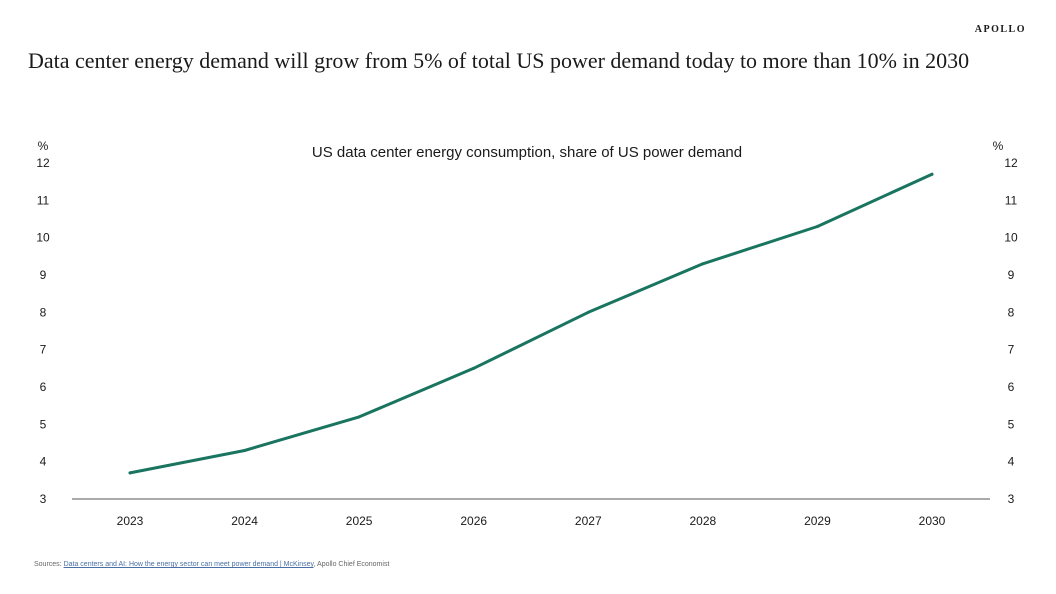 The image size is (1056, 594). What do you see at coordinates (473, 521) in the screenshot?
I see `x-tick-label: 2026` at bounding box center [473, 521].